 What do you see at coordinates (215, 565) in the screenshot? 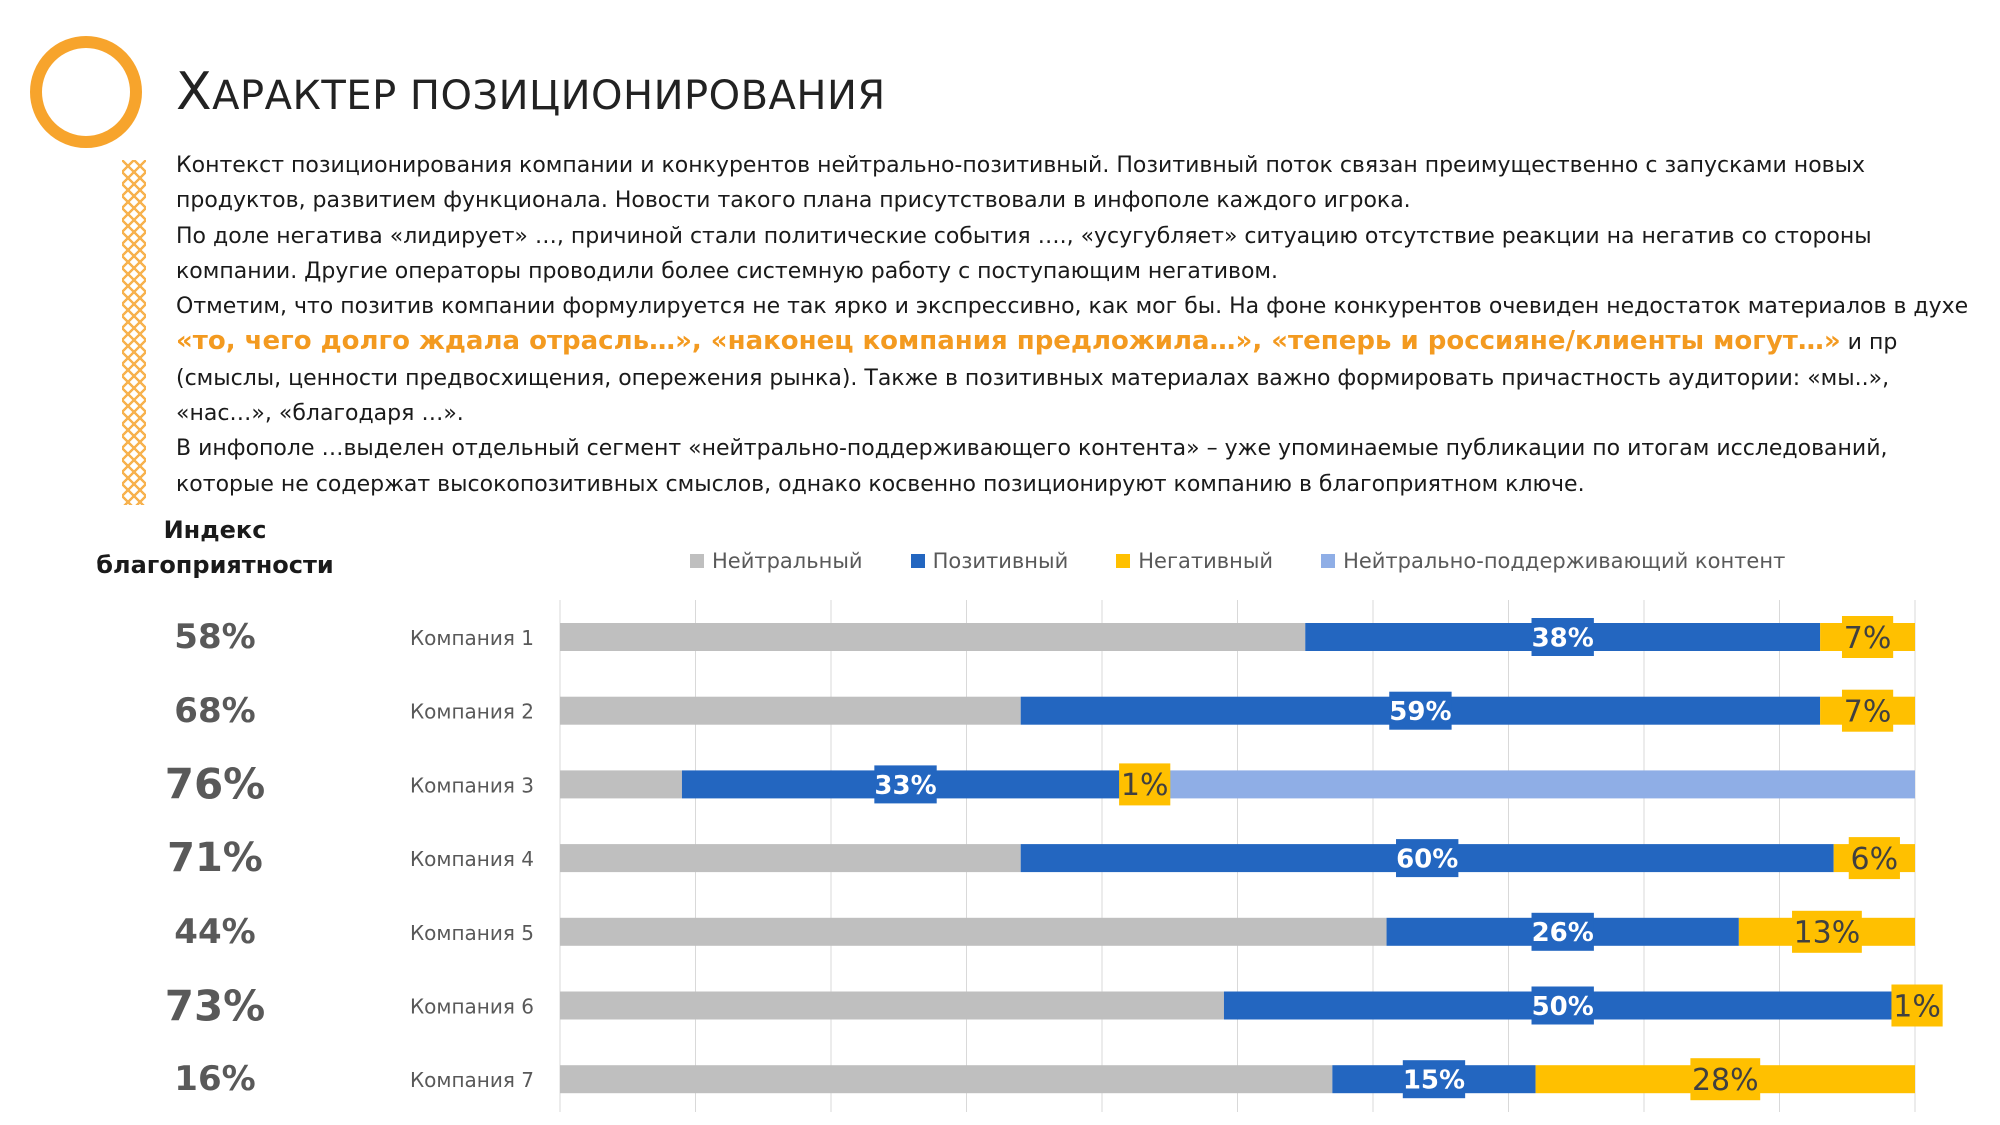
I see `index-label-line-2: благоприятности` at bounding box center [215, 565].